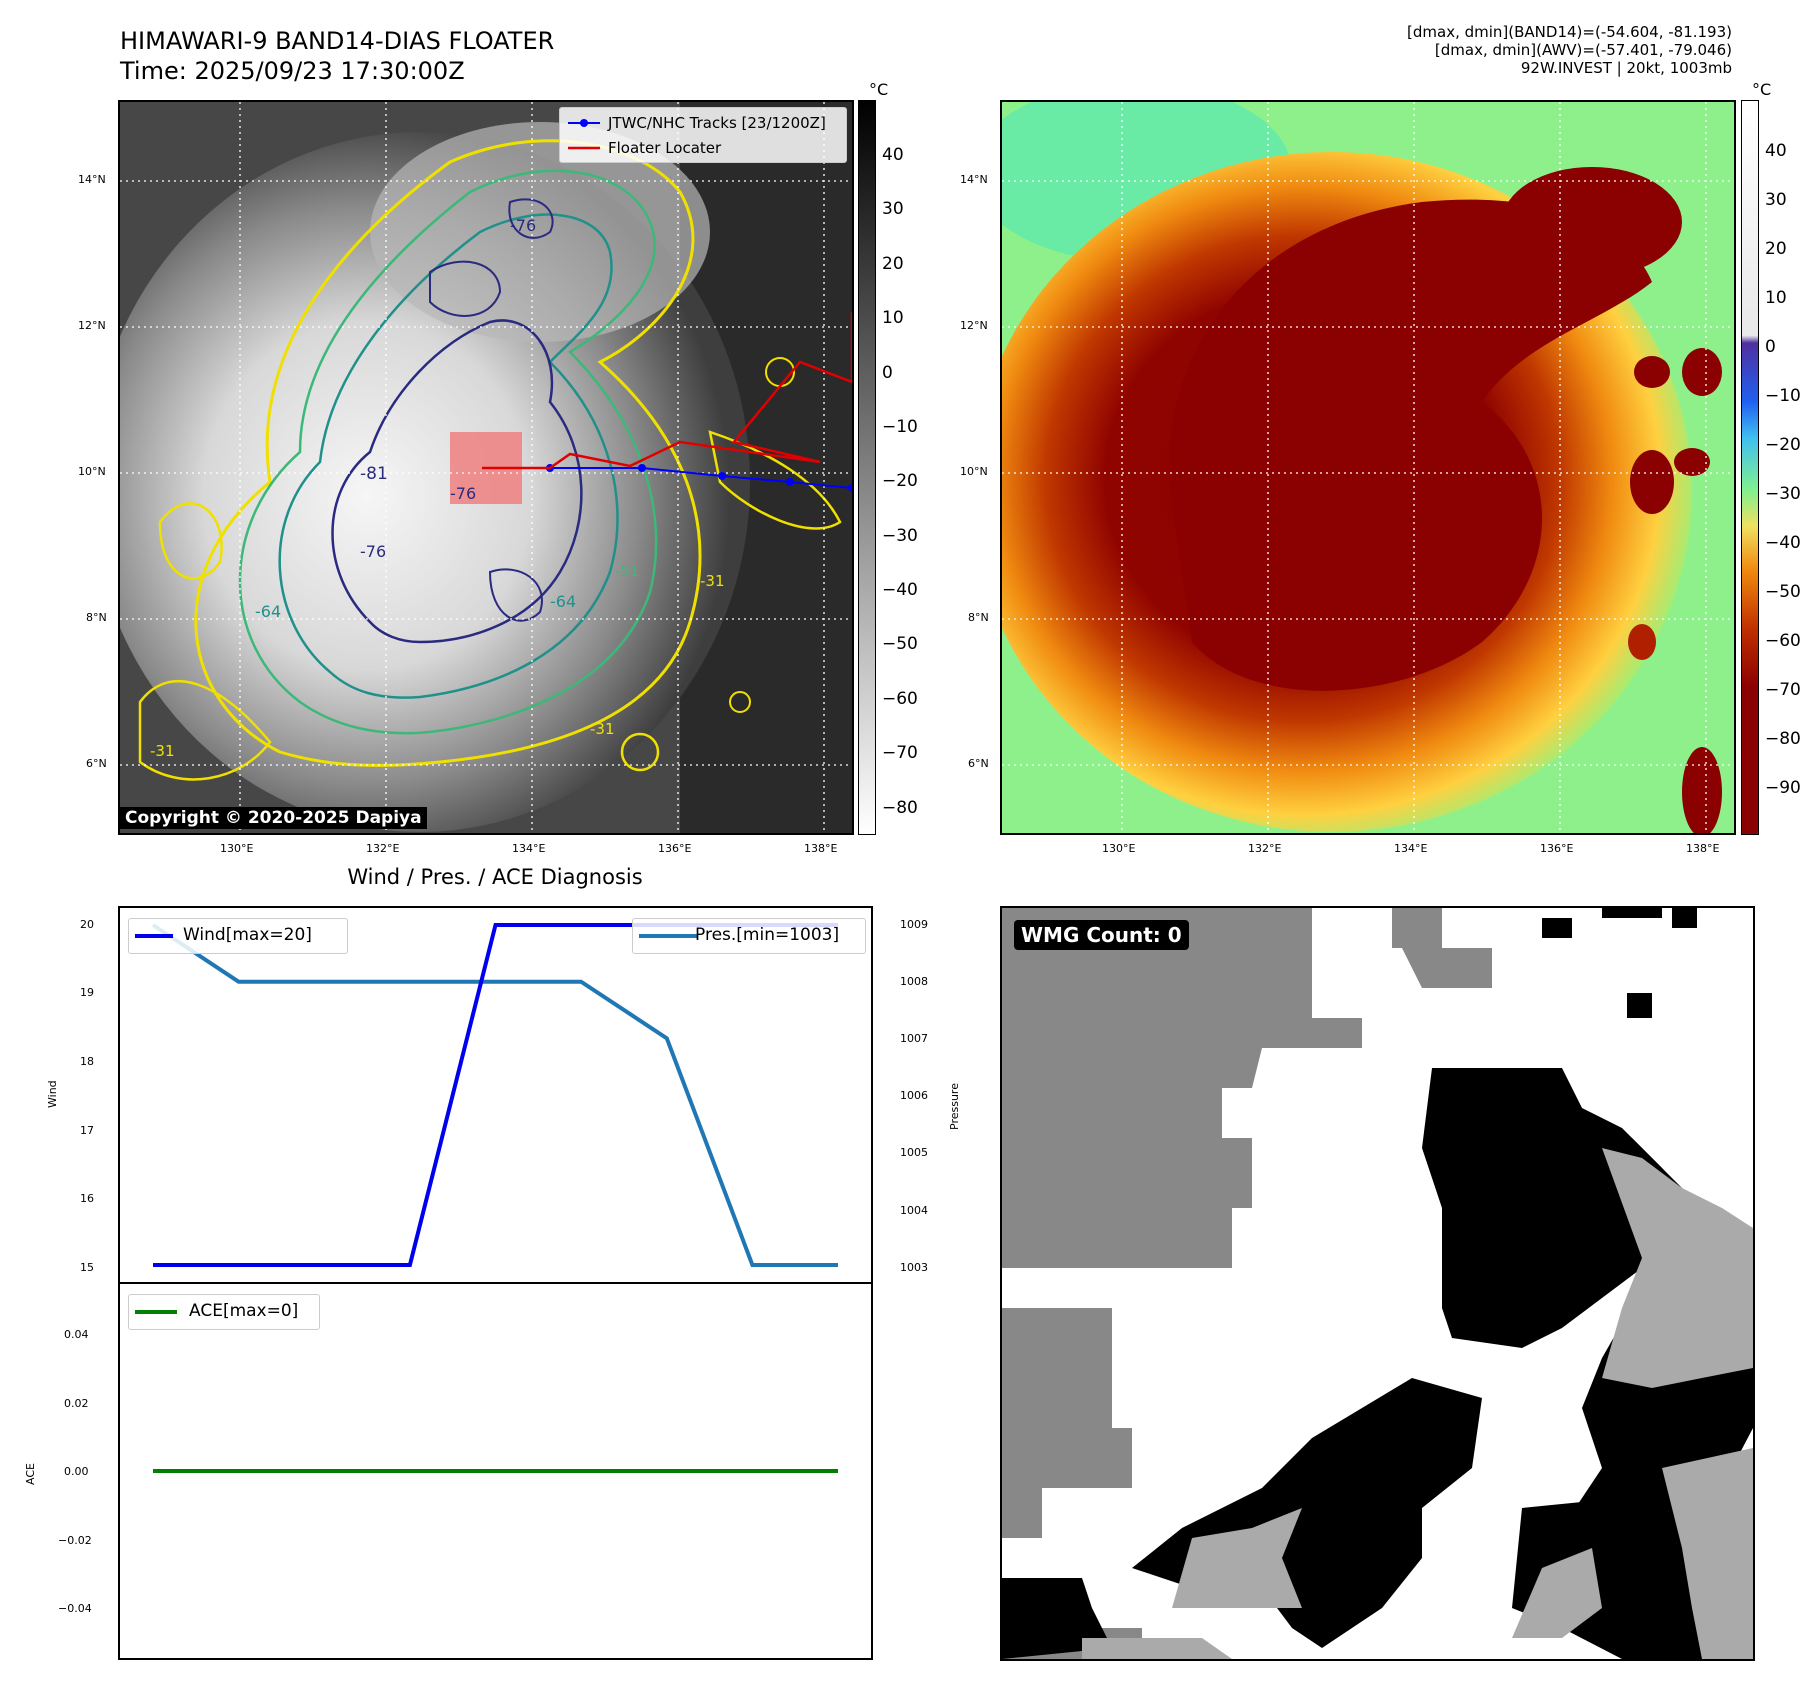  I want to click on ace-chart: ACE[max=0], so click(495, 1471).